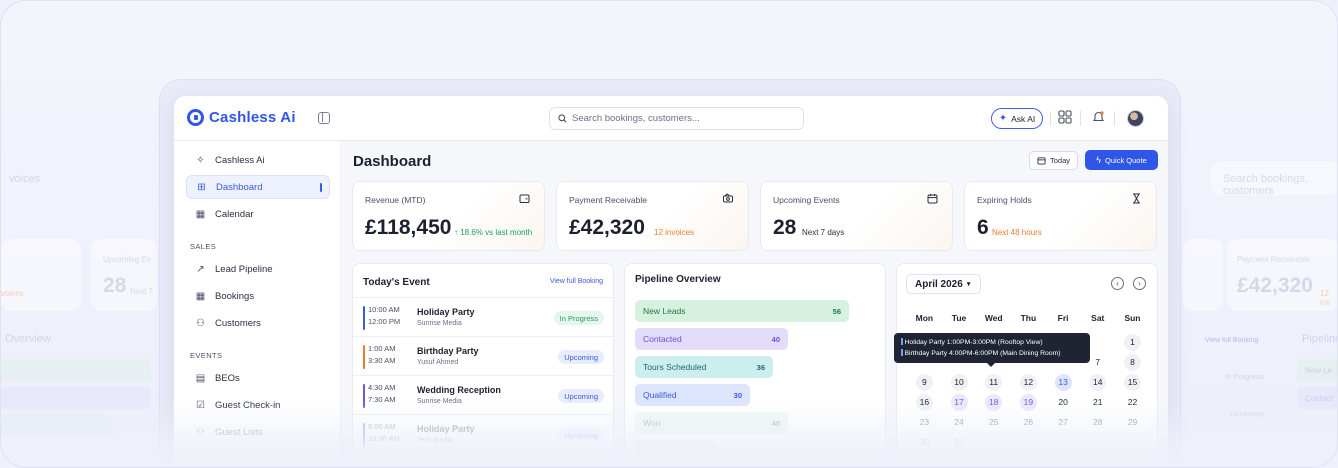 This screenshot has height=468, width=1338. Describe the element at coordinates (1098, 118) in the screenshot. I see `bell-icon` at that location.